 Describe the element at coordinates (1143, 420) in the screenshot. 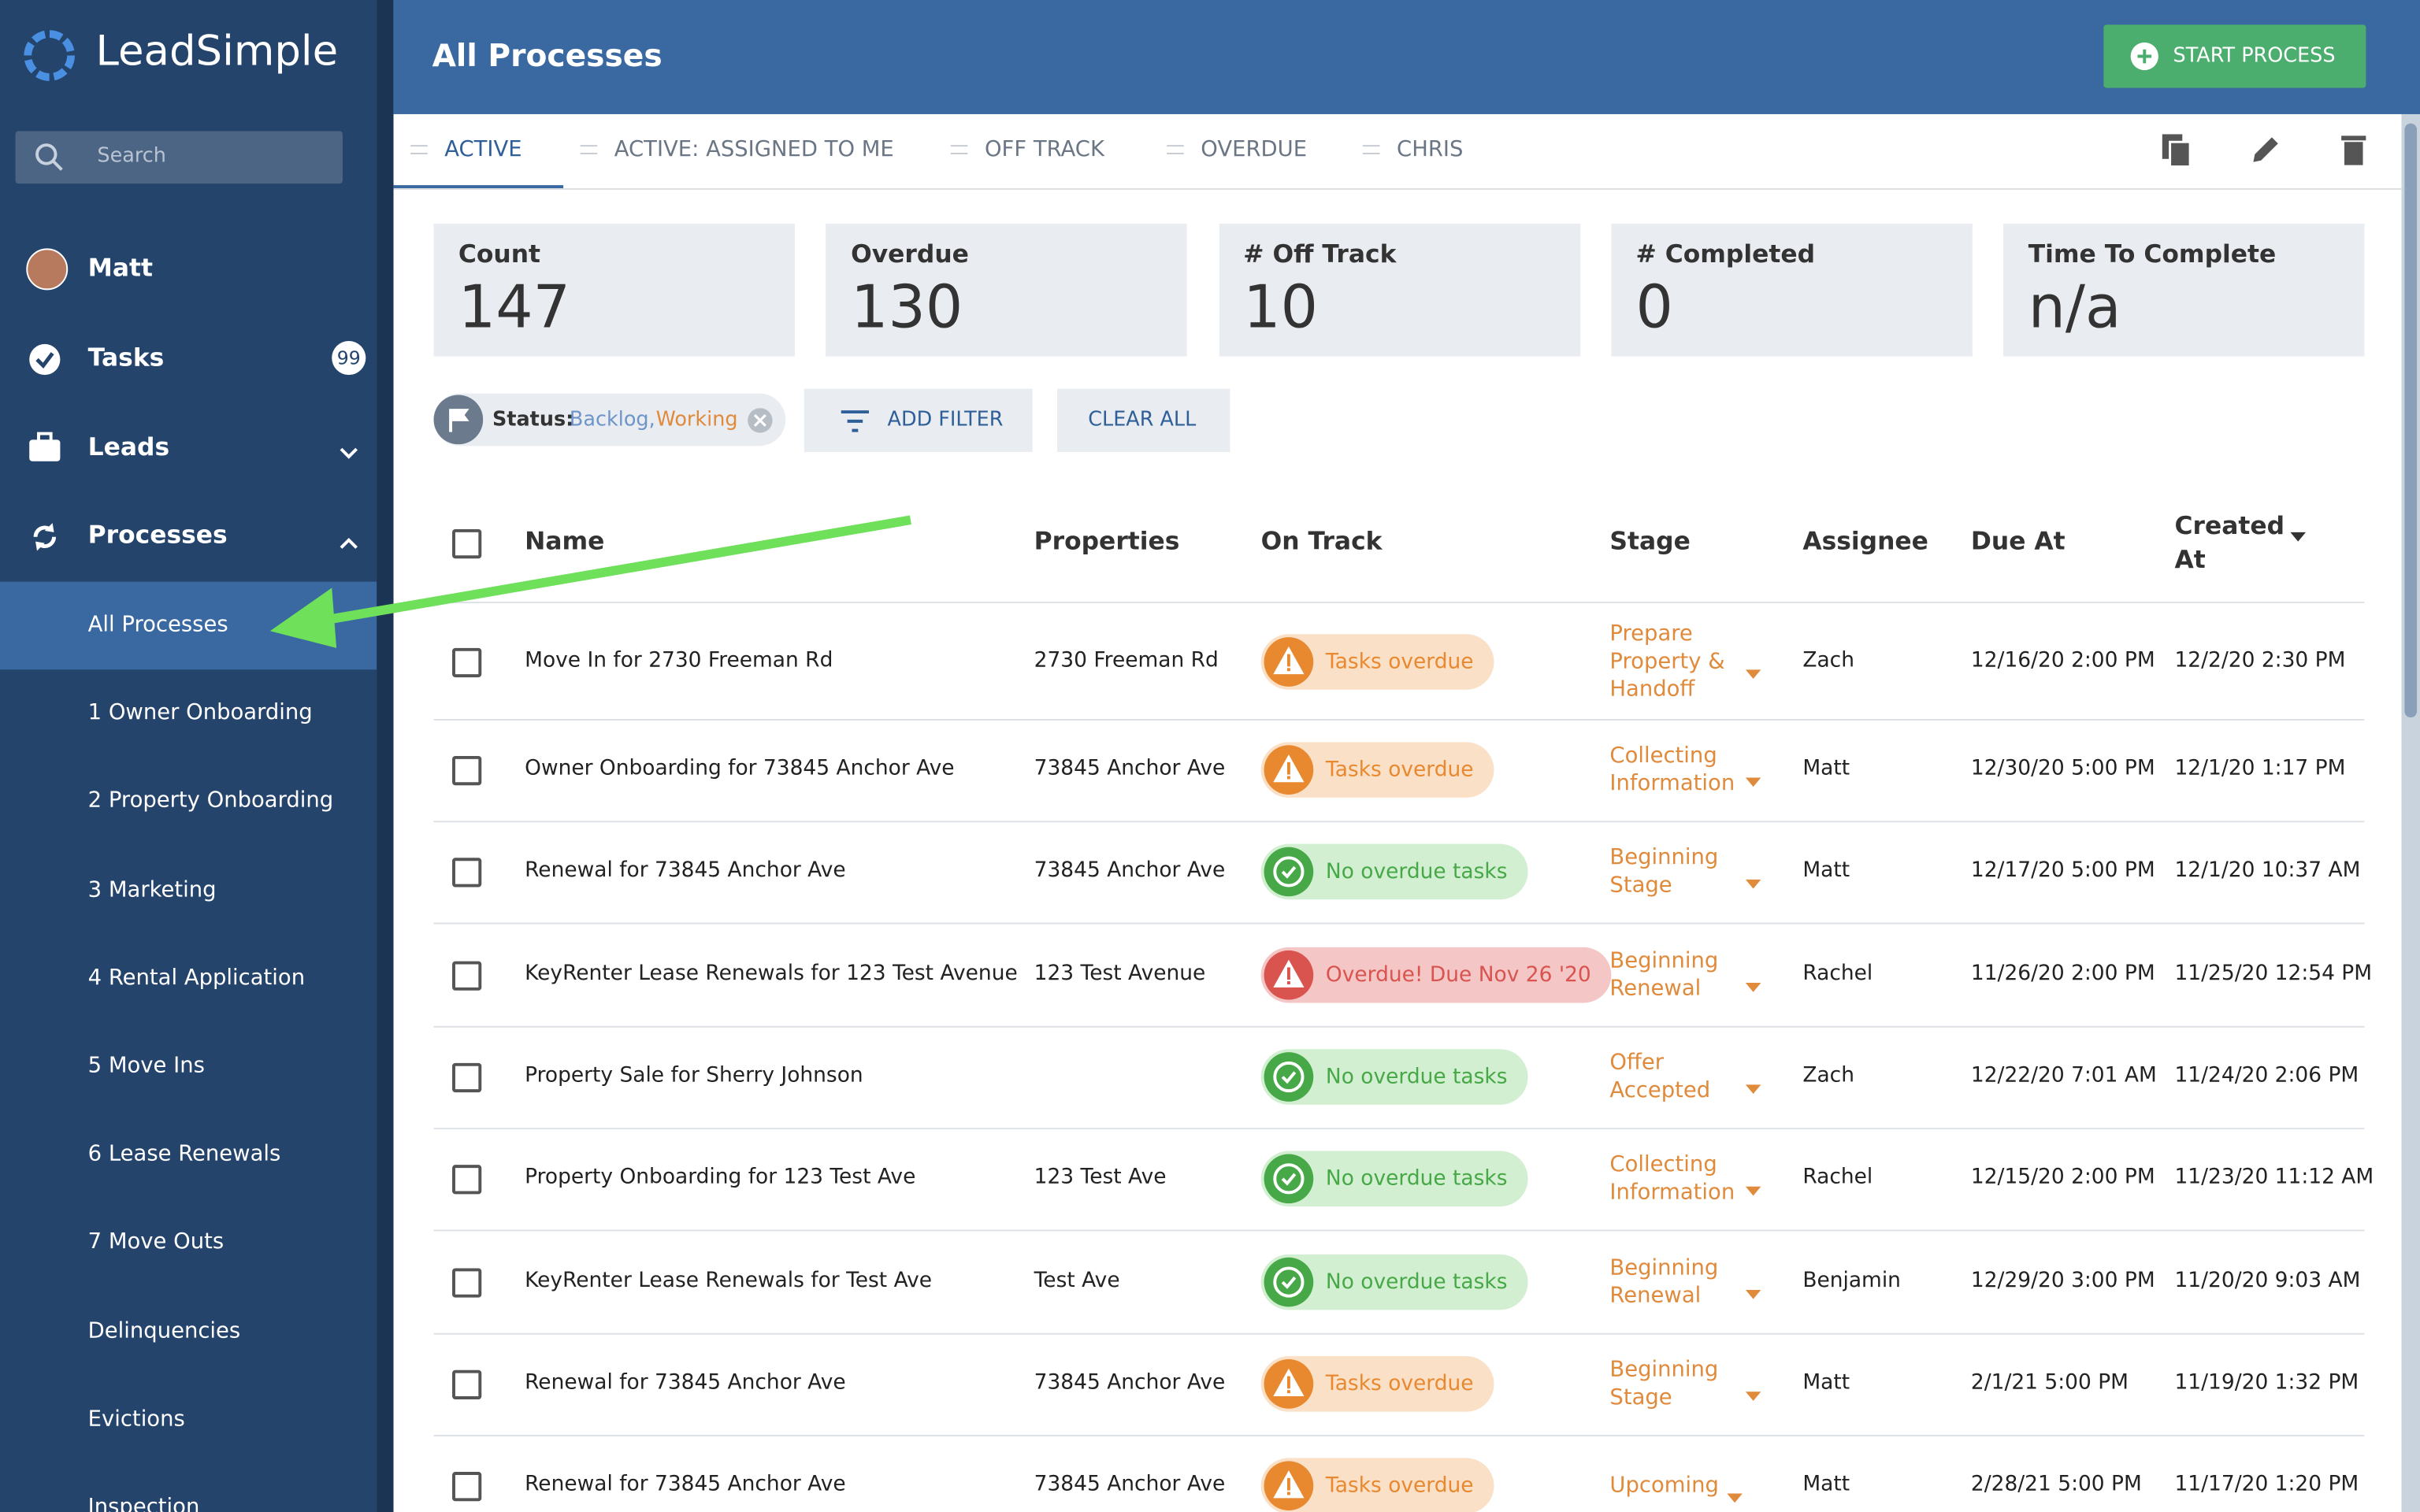

I see `clear-all-button: CLEAR ALL` at that location.